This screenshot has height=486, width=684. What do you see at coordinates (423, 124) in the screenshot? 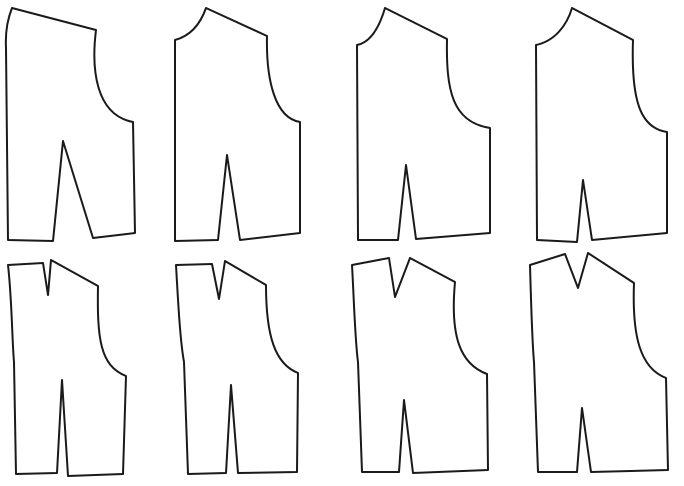
I see `pattern-piece-r1-c3` at bounding box center [423, 124].